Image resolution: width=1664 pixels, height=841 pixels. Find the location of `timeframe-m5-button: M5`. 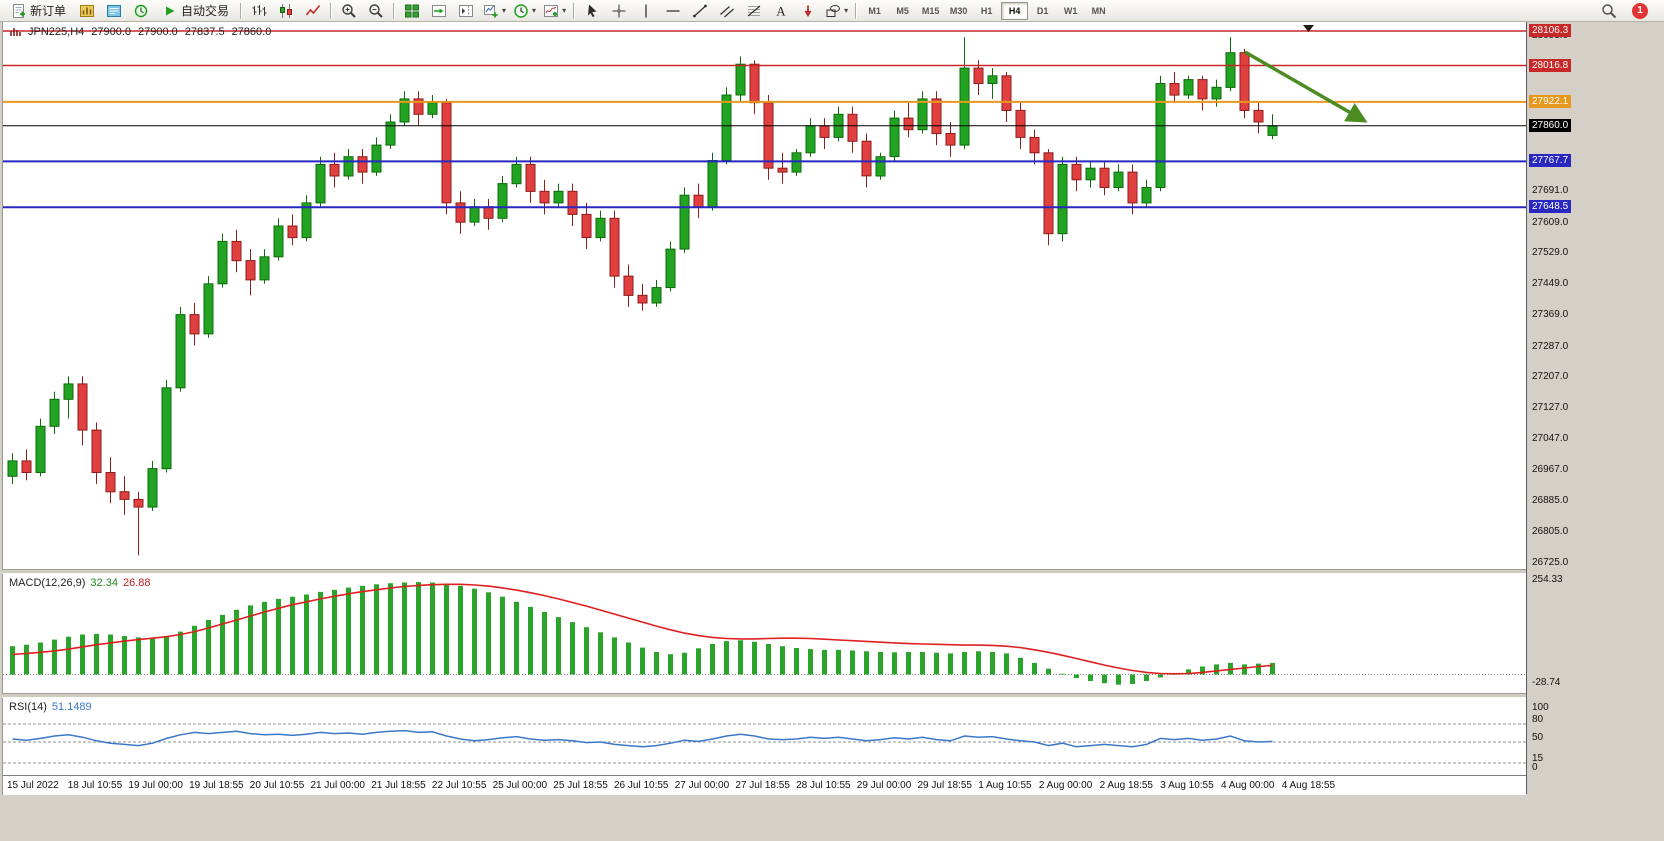

timeframe-m5-button: M5 is located at coordinates (902, 10).